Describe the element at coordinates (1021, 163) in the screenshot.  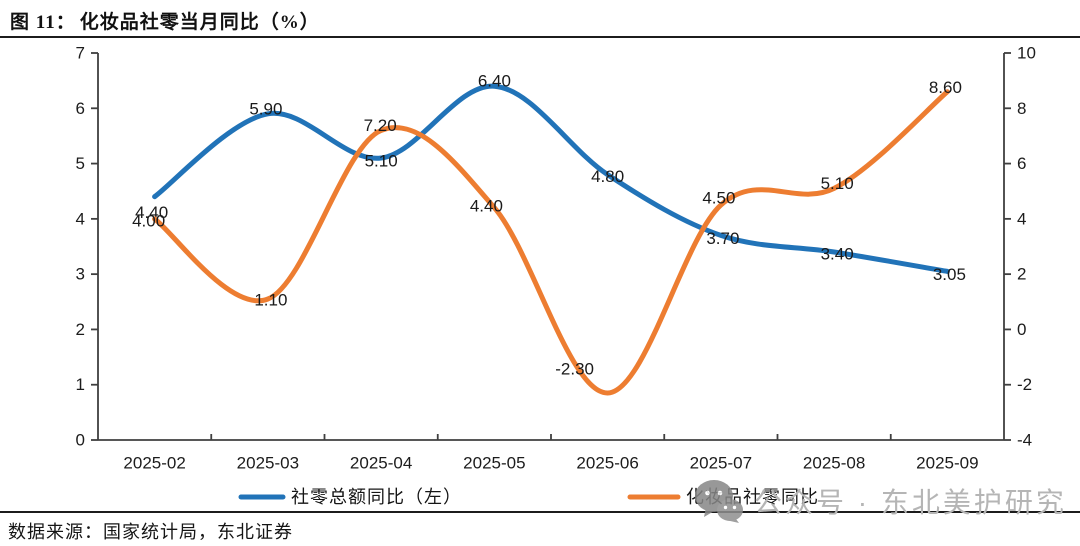
I see `y-axis-right-tick-label: 6` at that location.